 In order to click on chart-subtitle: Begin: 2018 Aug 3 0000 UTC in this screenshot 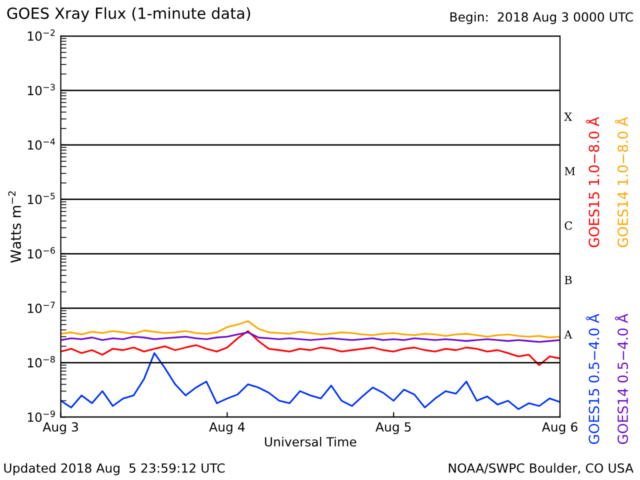, I will do `click(541, 18)`.